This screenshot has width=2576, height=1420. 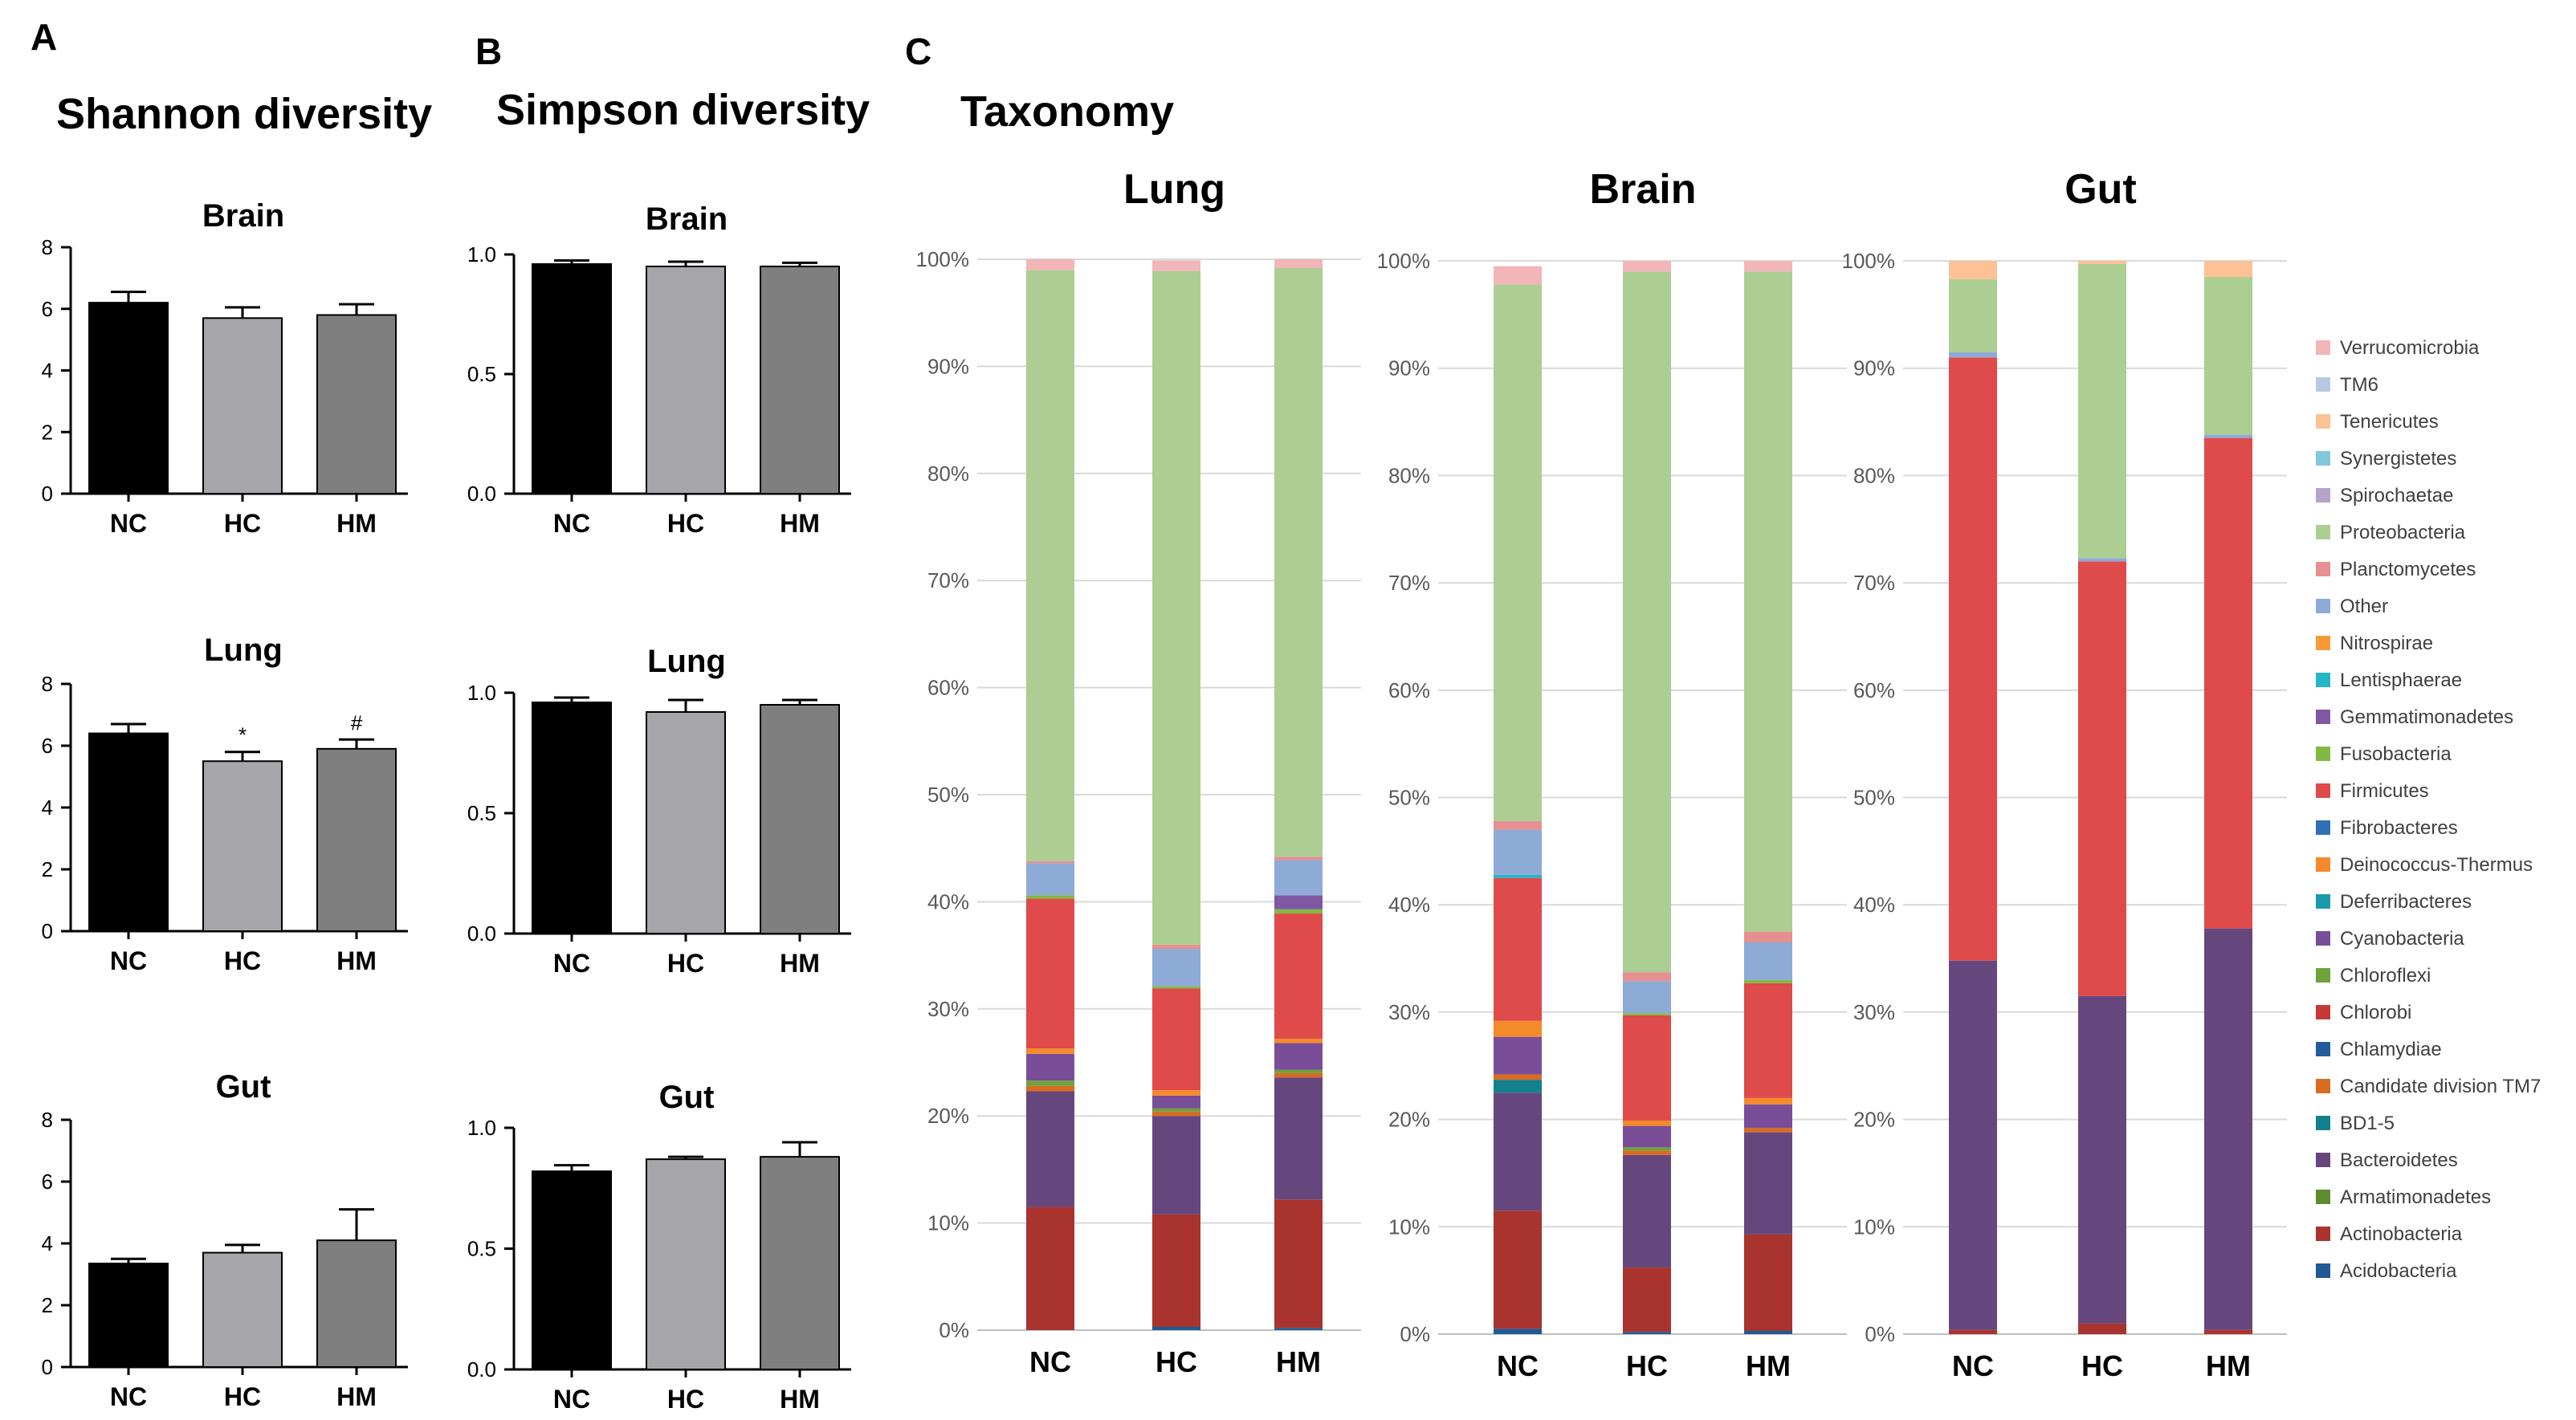 What do you see at coordinates (488, 51) in the screenshot?
I see `panel-letter-b: B` at bounding box center [488, 51].